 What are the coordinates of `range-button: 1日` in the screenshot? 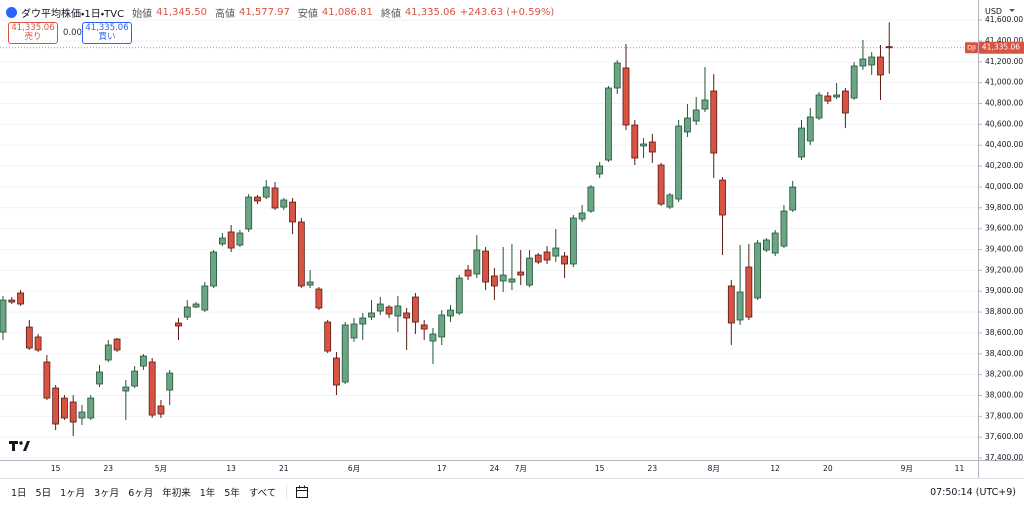 It's located at (19, 493).